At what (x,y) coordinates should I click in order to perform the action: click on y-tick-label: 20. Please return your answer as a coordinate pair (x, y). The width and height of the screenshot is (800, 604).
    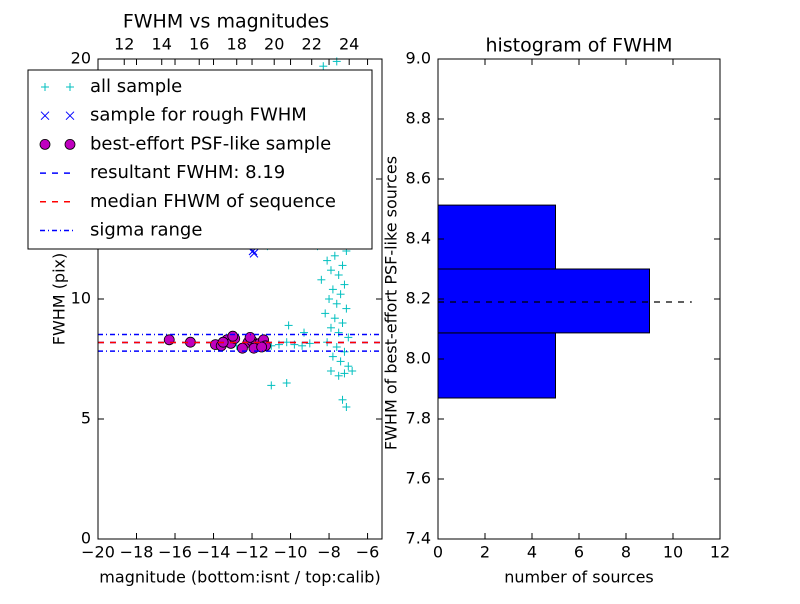
    Looking at the image, I should click on (81, 58).